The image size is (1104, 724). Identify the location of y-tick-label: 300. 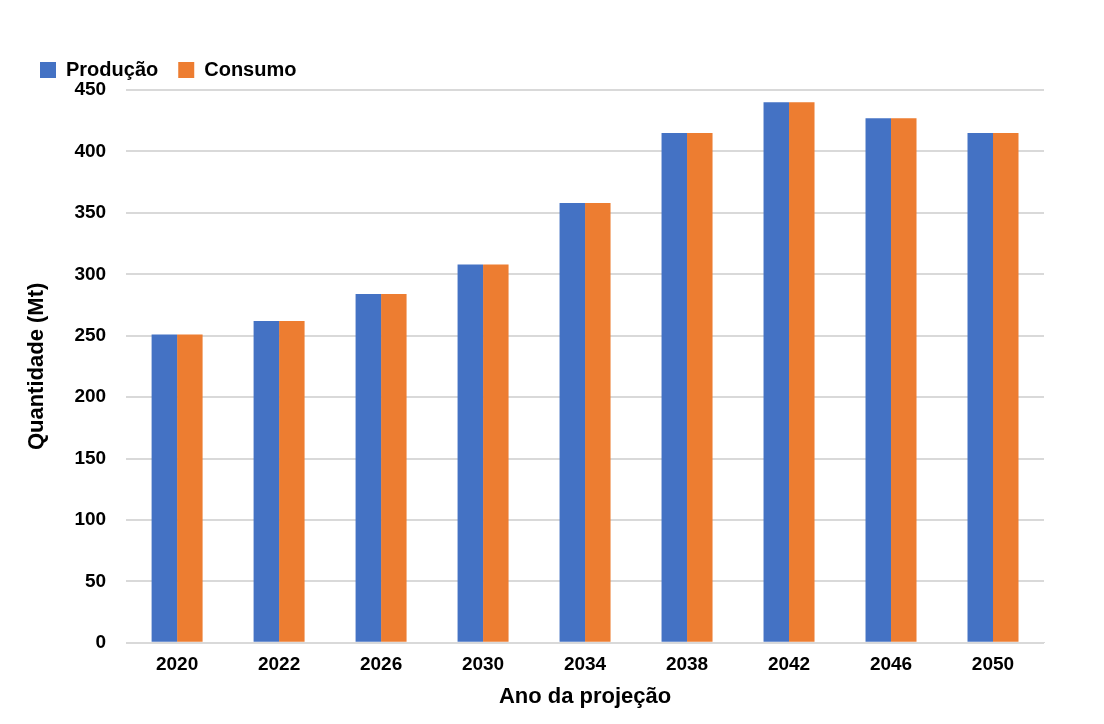
(90, 273).